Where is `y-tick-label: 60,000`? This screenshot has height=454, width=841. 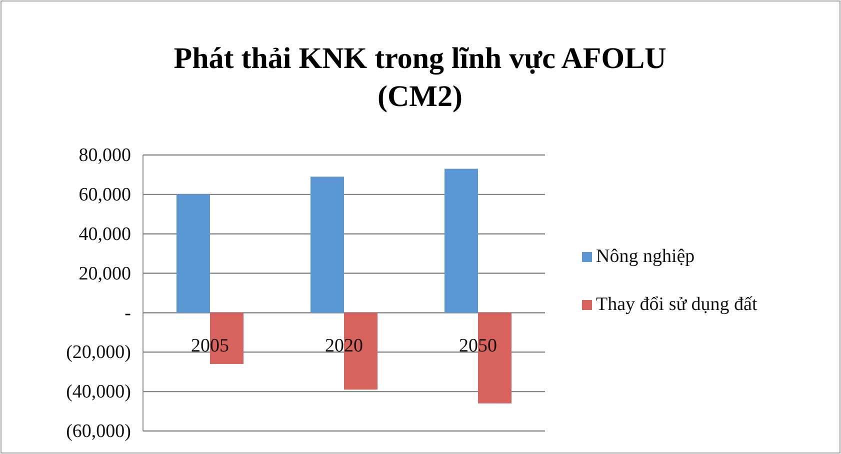 y-tick-label: 60,000 is located at coordinates (104, 195).